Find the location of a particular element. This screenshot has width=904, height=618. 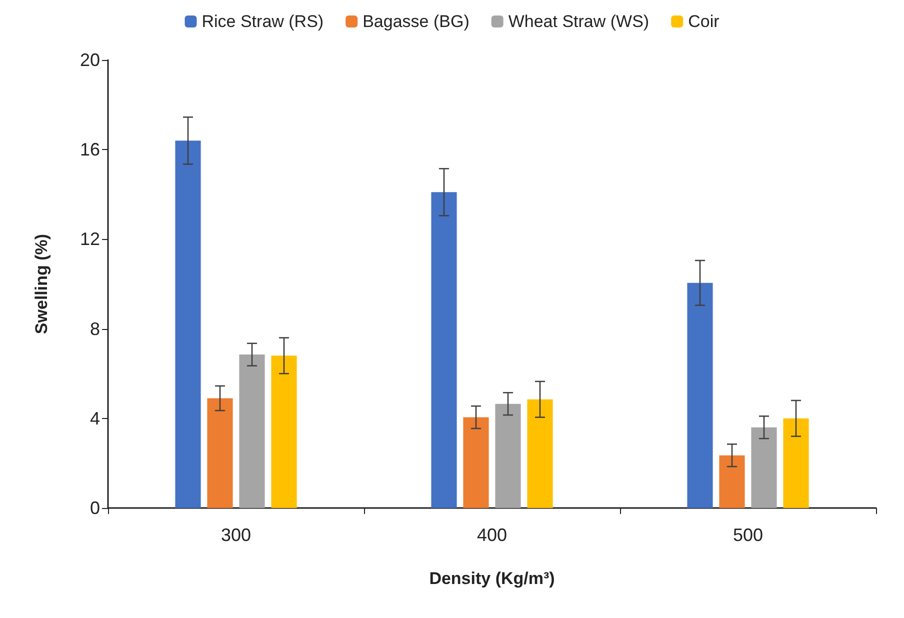

legend-label: Wheat Straw (WS) is located at coordinates (579, 21).